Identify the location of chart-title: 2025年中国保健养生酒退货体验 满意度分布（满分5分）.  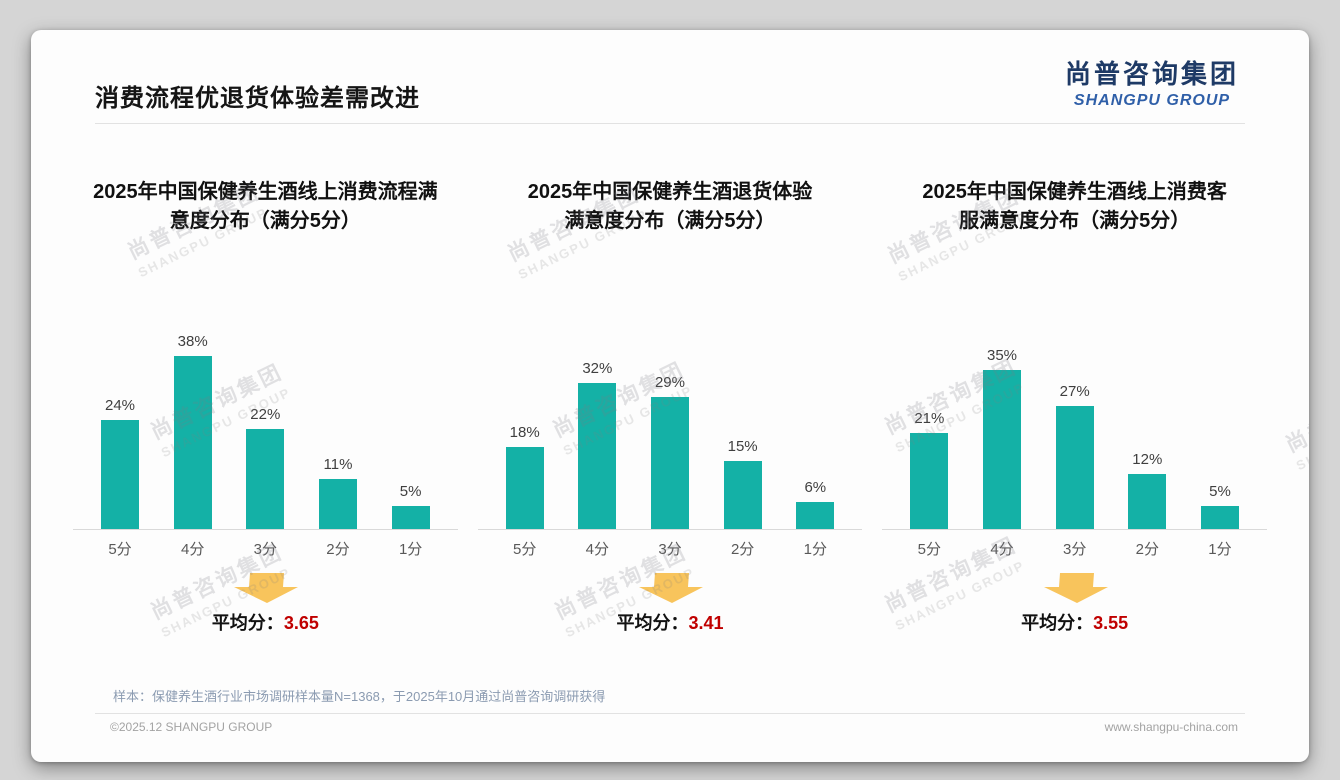
(670, 206).